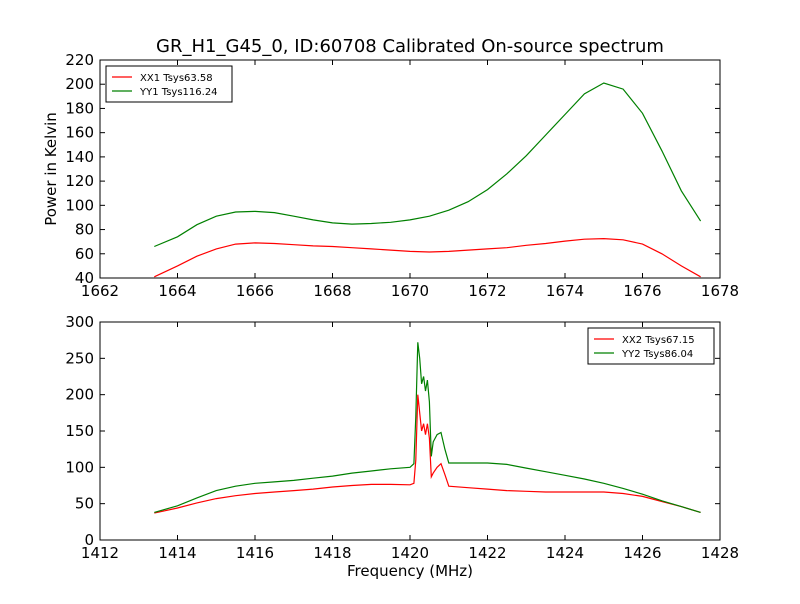 Image resolution: width=800 pixels, height=604 pixels. What do you see at coordinates (177, 291) in the screenshot?
I see `x-tick-label: 1664` at bounding box center [177, 291].